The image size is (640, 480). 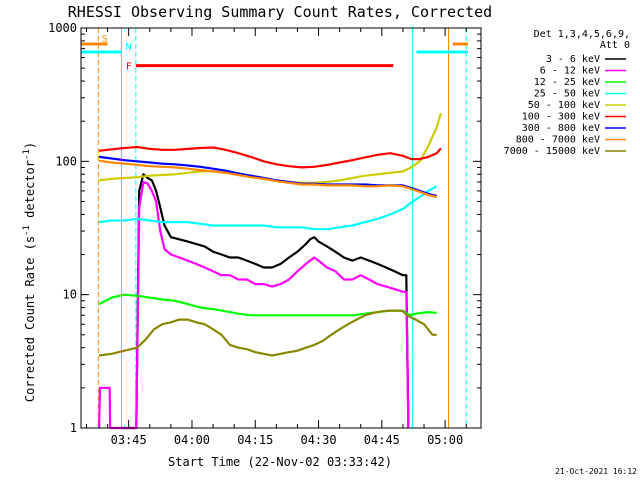 I want to click on y-tick-label: 100, so click(x=66, y=161).